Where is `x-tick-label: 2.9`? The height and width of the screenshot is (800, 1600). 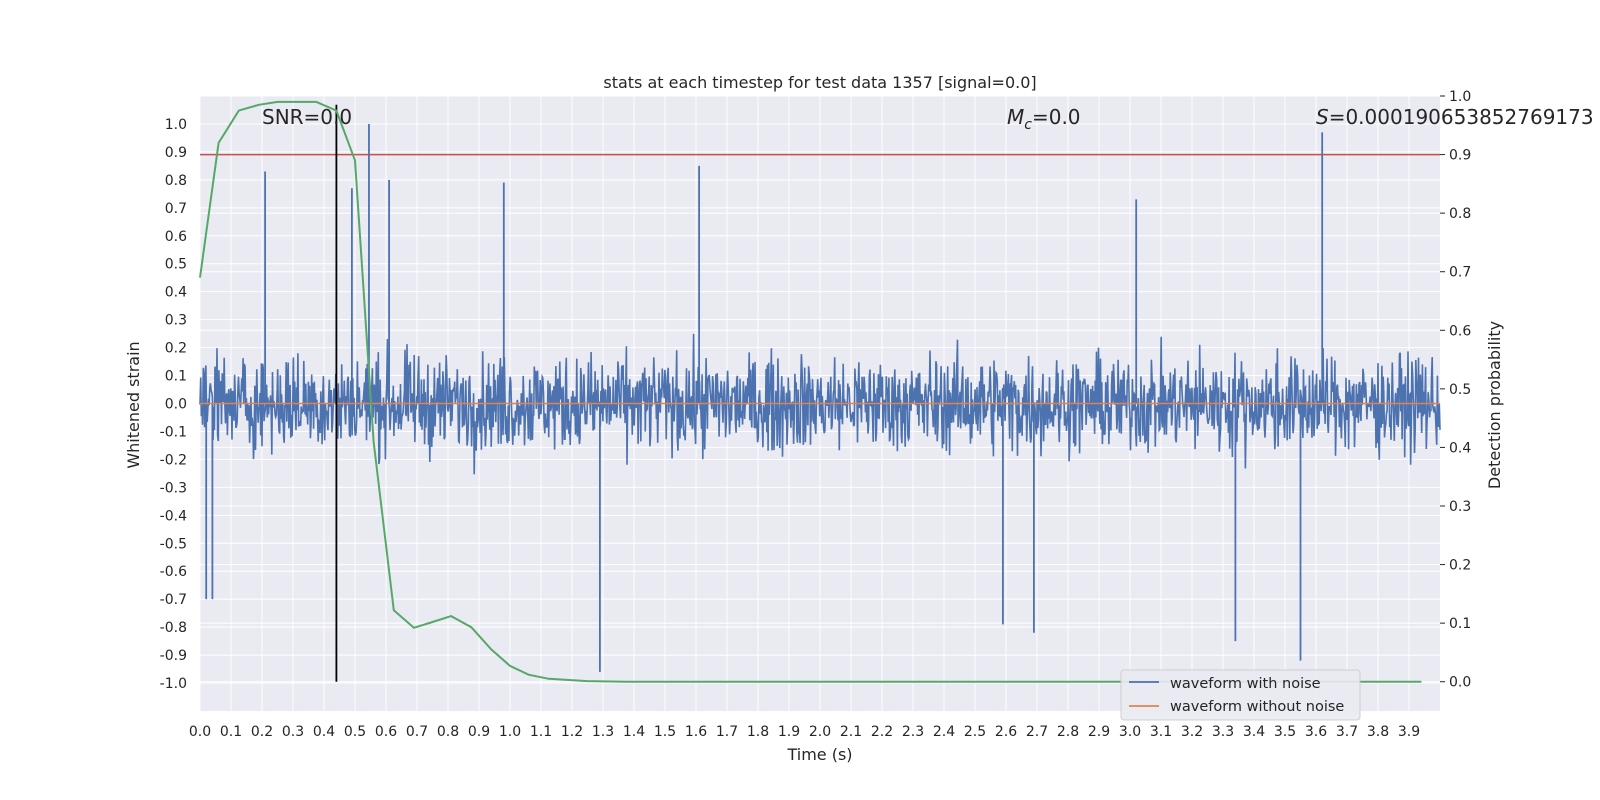
x-tick-label: 2.9 is located at coordinates (1099, 732).